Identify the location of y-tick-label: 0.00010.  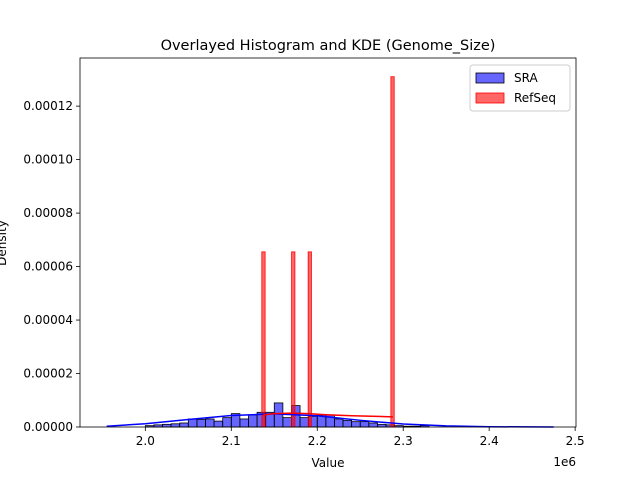
(48, 160).